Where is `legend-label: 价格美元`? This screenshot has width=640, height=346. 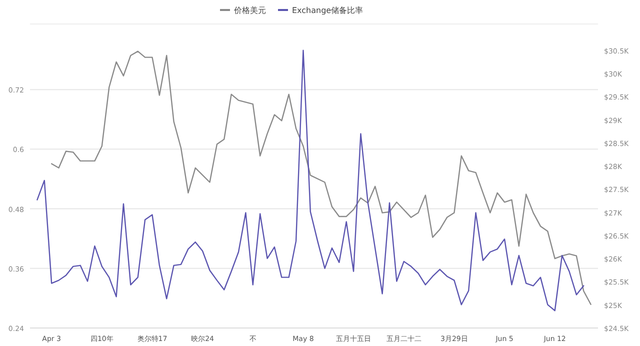 legend-label: 价格美元 is located at coordinates (249, 10).